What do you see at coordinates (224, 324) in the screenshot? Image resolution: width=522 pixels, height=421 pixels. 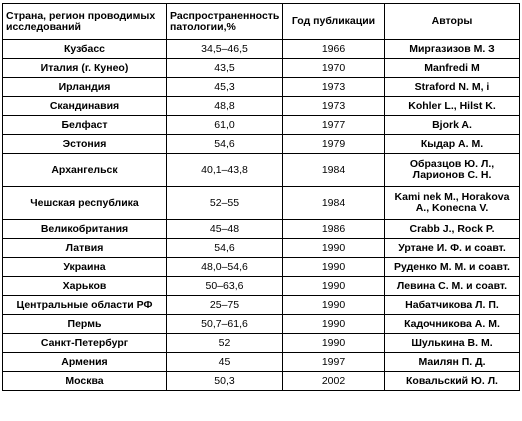 I see `table-cell-prevalence: 50,7–61,6` at bounding box center [224, 324].